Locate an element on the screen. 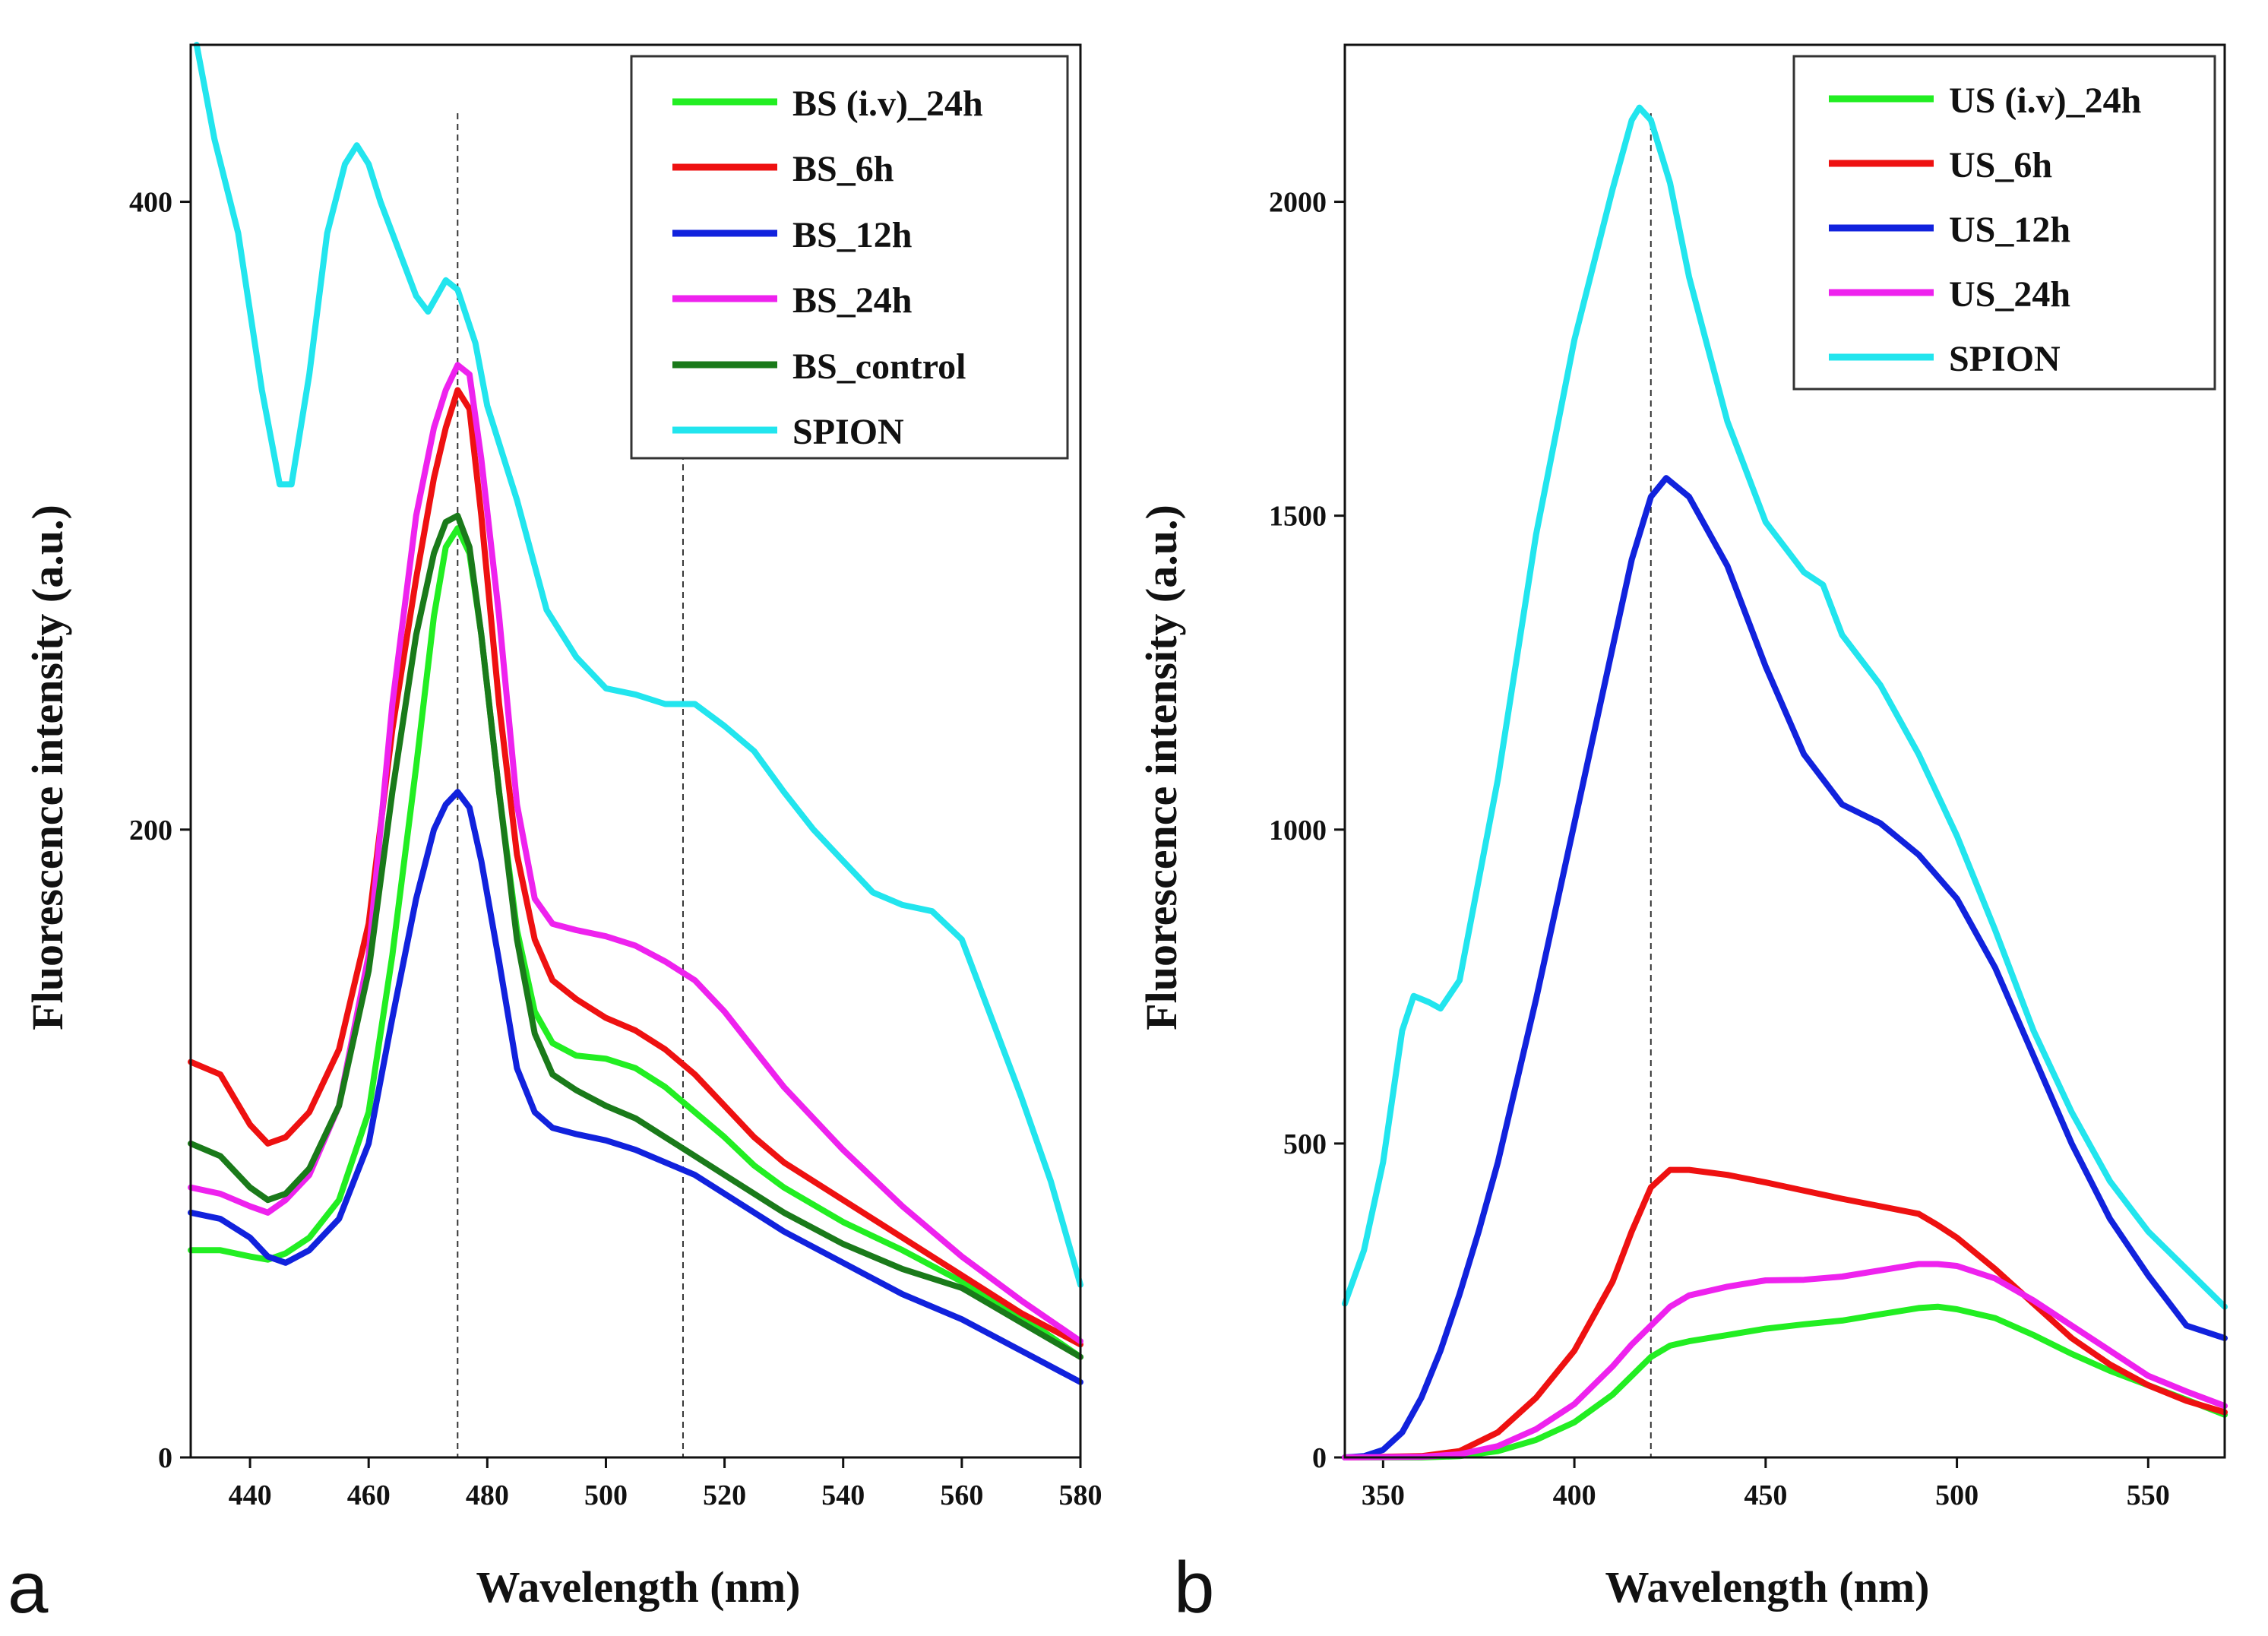 The image size is (2268, 1636). x-tick-label: 560 is located at coordinates (961, 1495).